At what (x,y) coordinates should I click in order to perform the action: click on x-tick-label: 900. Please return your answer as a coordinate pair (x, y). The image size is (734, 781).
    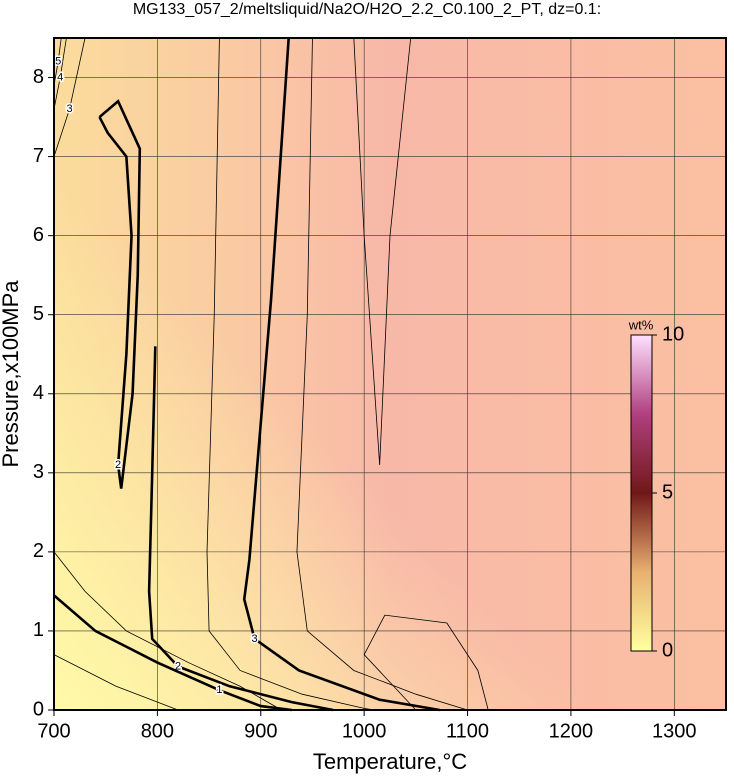
    Looking at the image, I should click on (260, 731).